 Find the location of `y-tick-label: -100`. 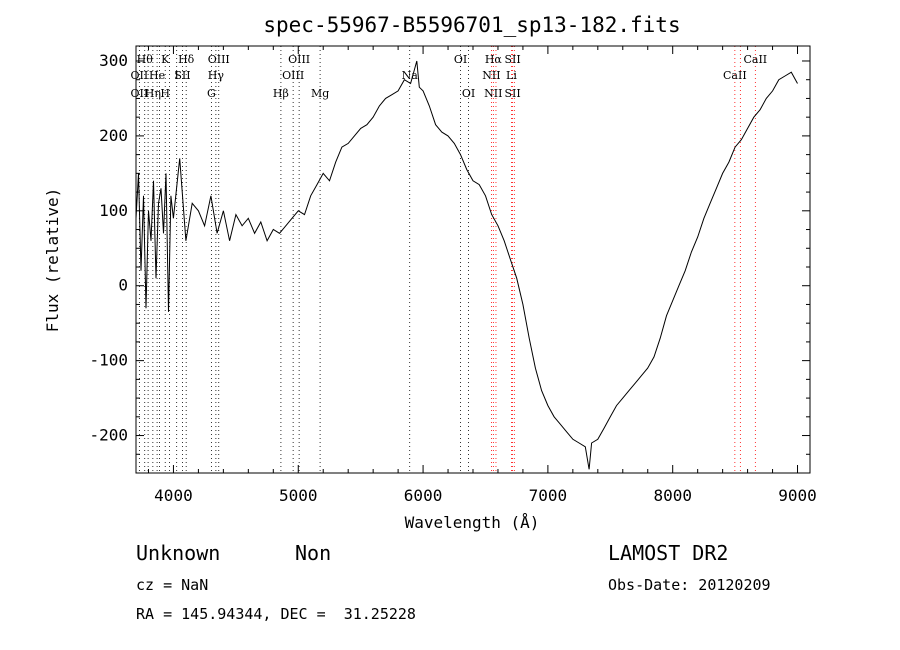

y-tick-label: -100 is located at coordinates (108, 360).